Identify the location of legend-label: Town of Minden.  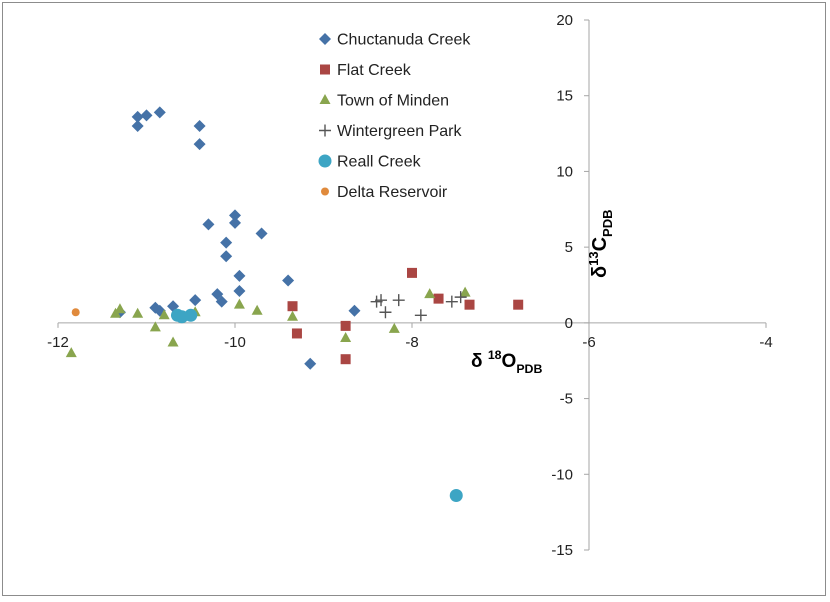
(393, 101).